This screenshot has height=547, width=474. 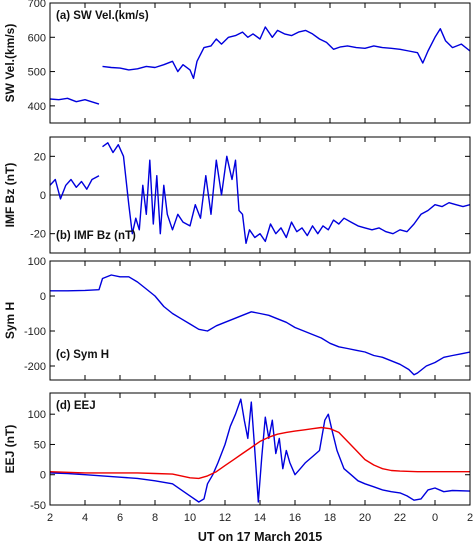 I want to click on panel-title: (b) IMF Bz (nT), so click(x=96, y=236).